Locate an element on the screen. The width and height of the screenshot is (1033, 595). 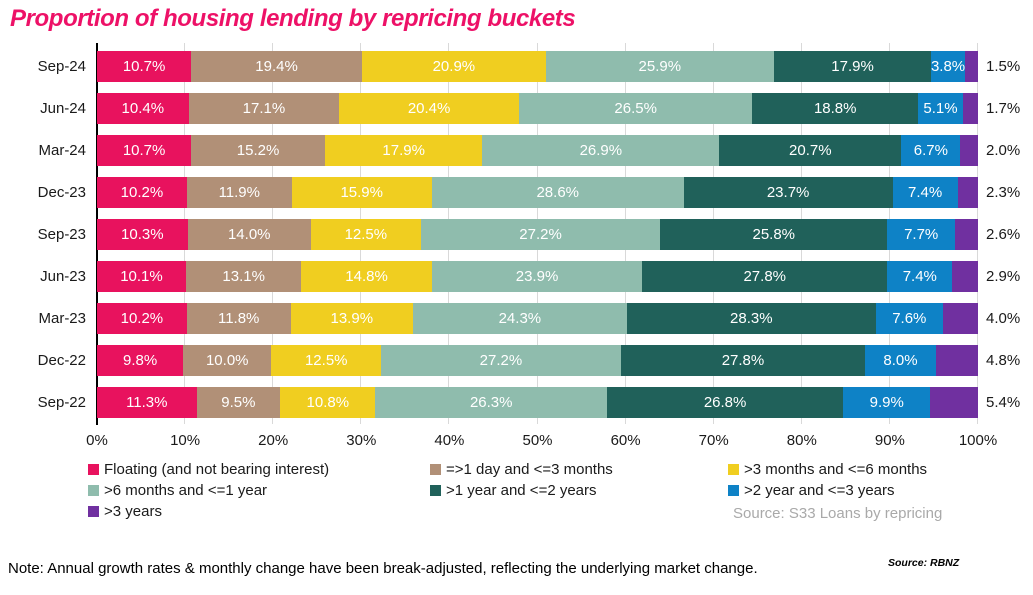
segment-value-label: 13.1% is located at coordinates (243, 276).